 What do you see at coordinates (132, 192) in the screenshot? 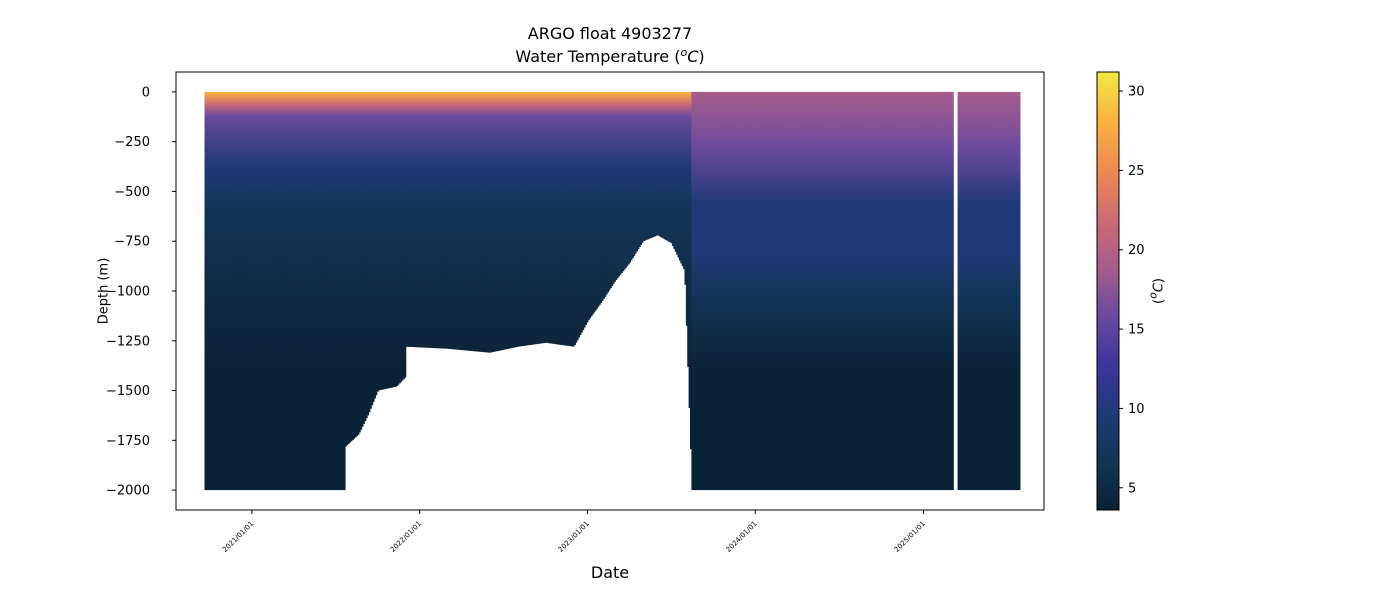
I see `y-tick-label: −500` at bounding box center [132, 192].